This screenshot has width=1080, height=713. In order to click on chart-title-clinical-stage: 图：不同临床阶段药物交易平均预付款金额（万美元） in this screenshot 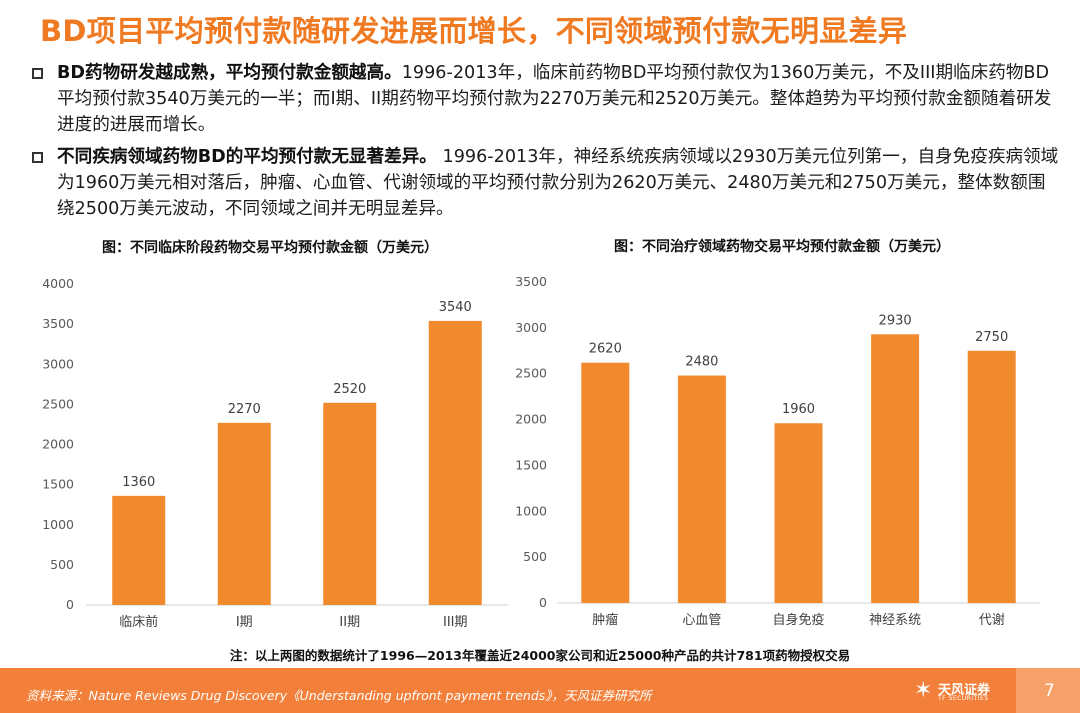, I will do `click(270, 248)`.